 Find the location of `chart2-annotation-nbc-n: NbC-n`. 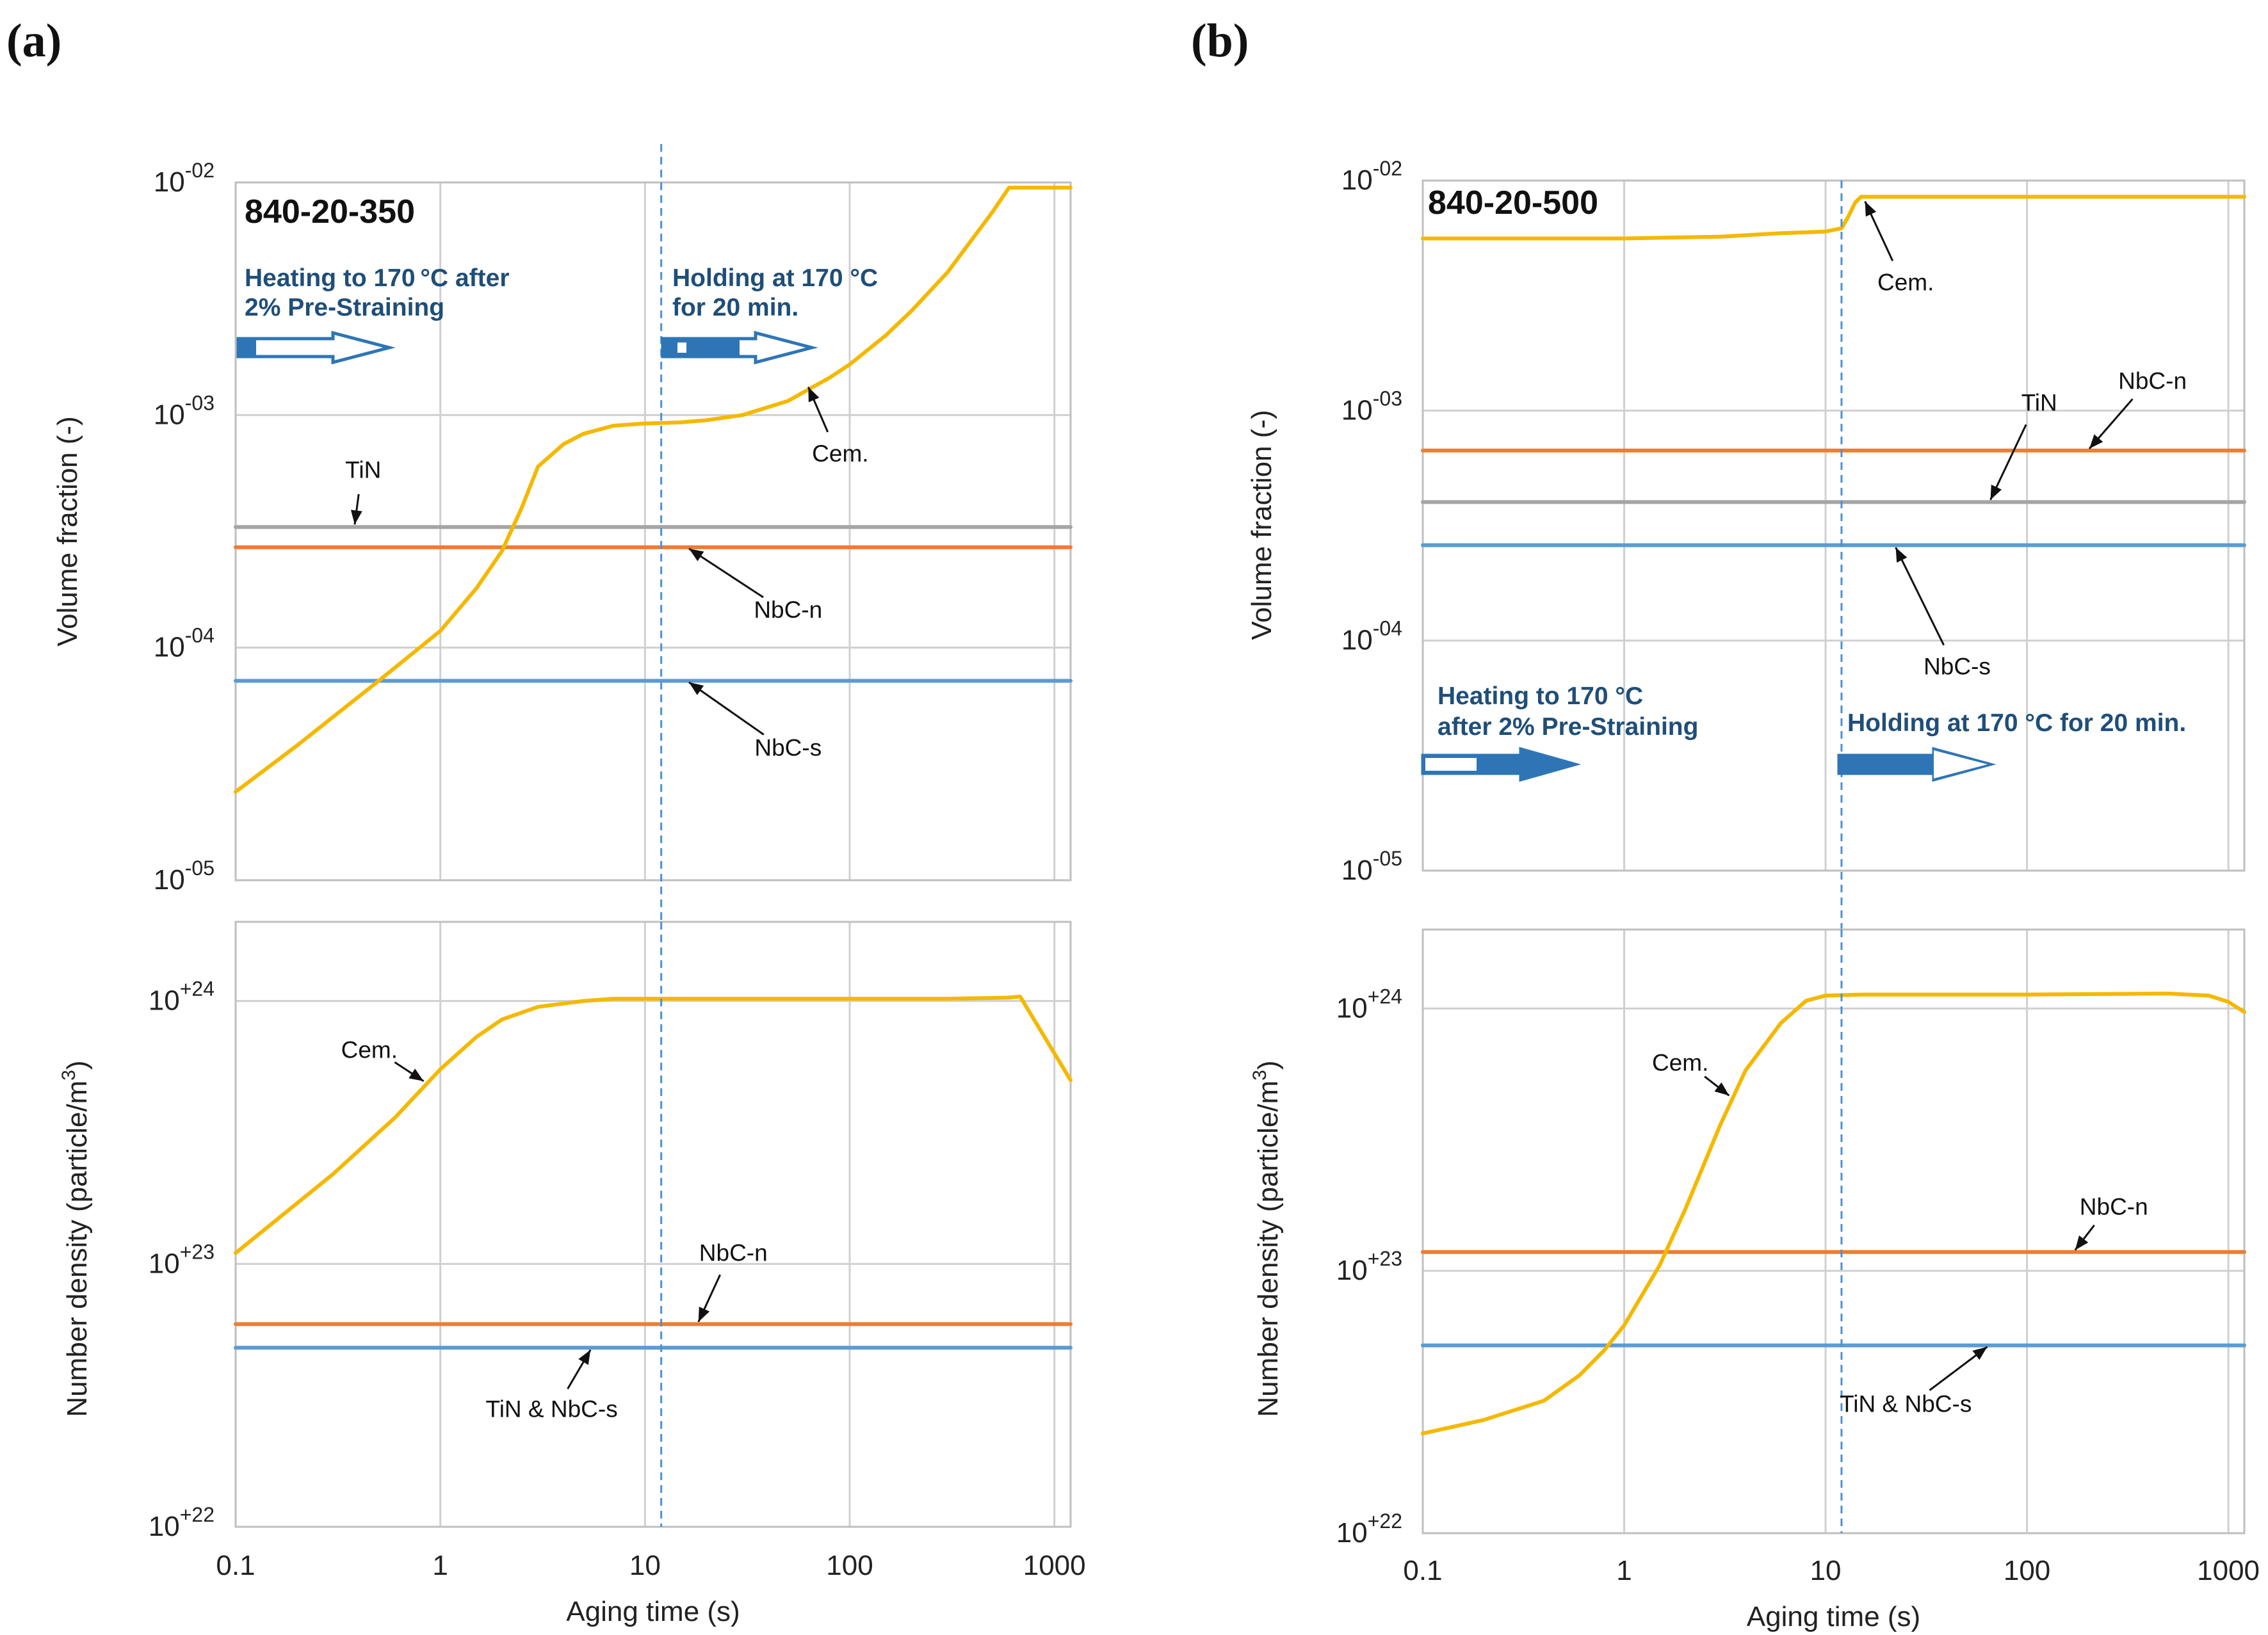

chart2-annotation-nbc-n: NbC-n is located at coordinates (733, 1252).